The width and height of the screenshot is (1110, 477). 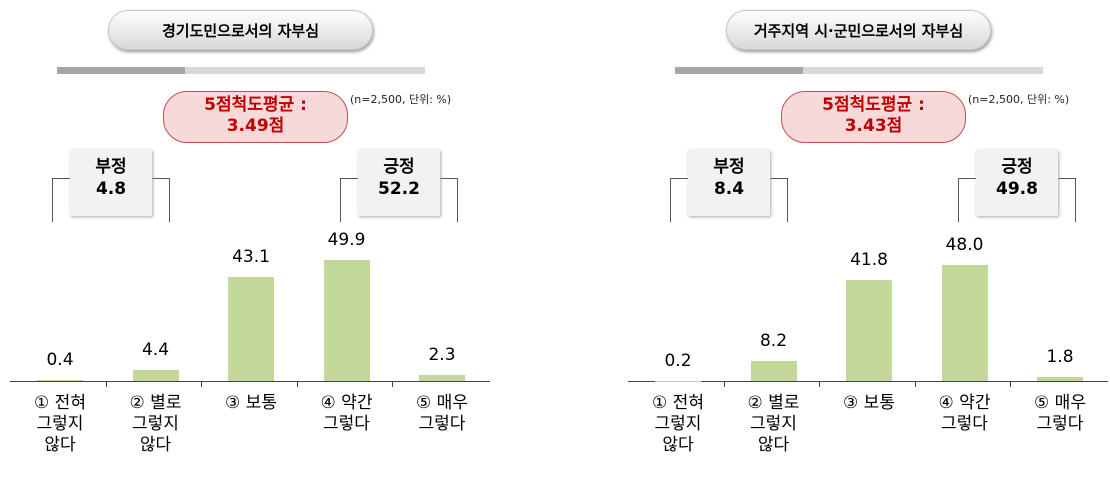 What do you see at coordinates (1017, 189) in the screenshot?
I see `positive-text: 49.8` at bounding box center [1017, 189].